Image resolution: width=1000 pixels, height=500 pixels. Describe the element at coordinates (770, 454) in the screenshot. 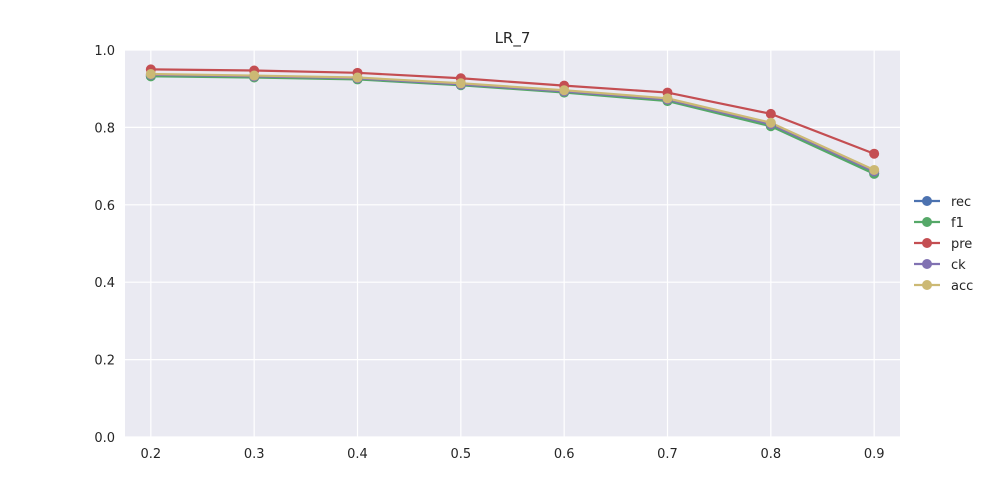

I see `x-tick-label: 0.8` at that location.